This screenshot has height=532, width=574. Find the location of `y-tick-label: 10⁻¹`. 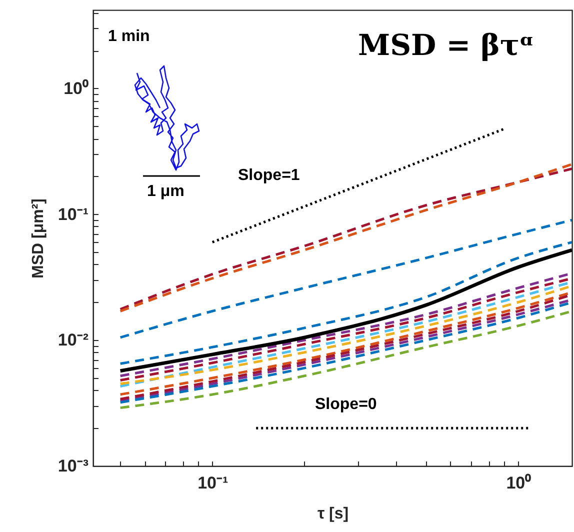

y-tick-label: 10⁻¹ is located at coordinates (73, 214).